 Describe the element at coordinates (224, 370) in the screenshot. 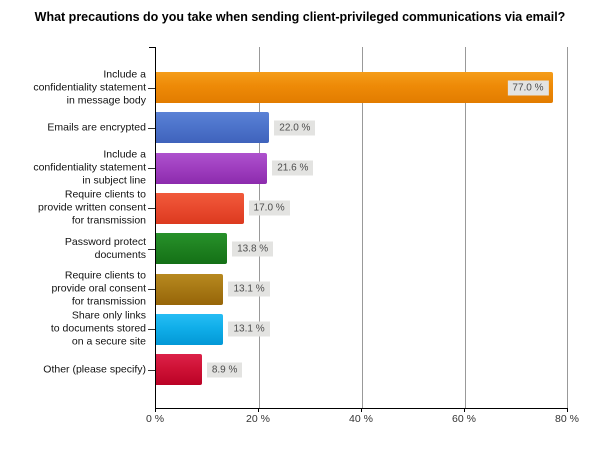

I see `value-label: 8.9 %` at that location.